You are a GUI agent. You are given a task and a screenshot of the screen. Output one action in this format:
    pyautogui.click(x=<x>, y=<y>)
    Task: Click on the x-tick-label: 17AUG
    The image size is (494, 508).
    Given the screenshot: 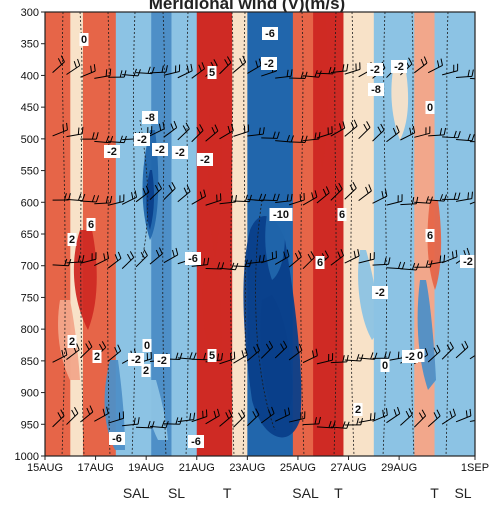 What is the action you would take?
    pyautogui.click(x=96, y=468)
    